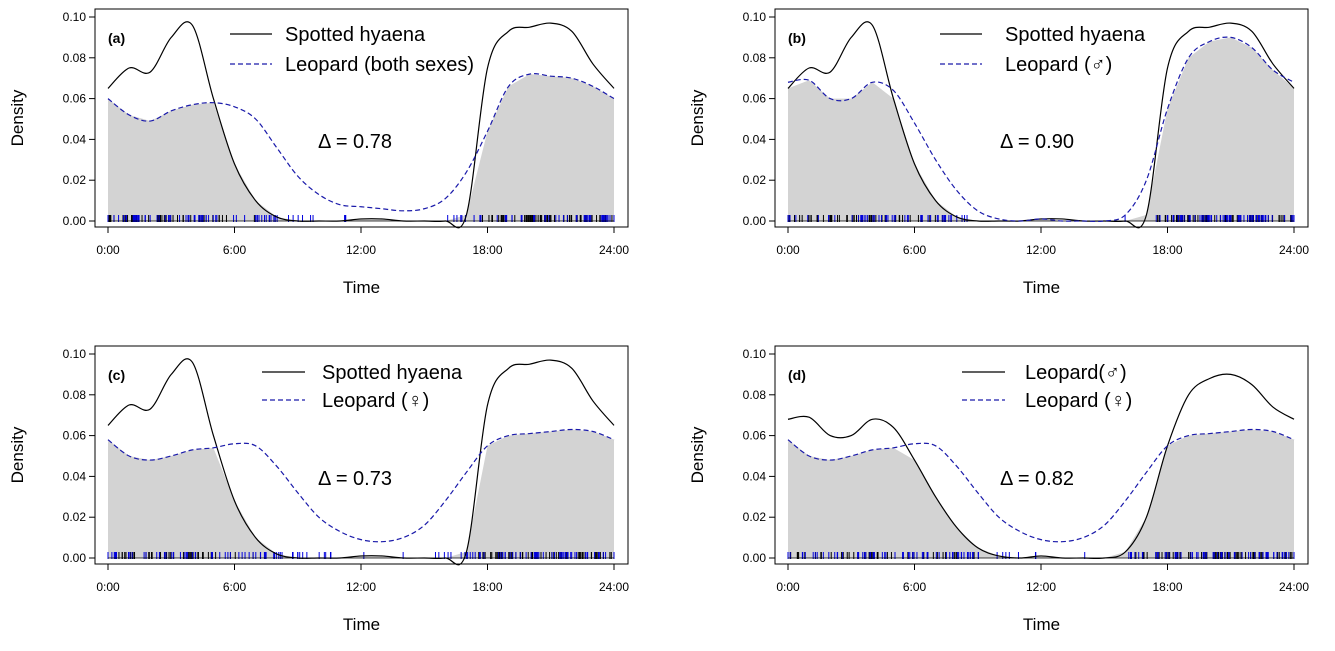 Image resolution: width=1335 pixels, height=651 pixels. Describe the element at coordinates (1047, 387) in the screenshot. I see `legend: Leopard(♂) Leopard (♀)` at that location.